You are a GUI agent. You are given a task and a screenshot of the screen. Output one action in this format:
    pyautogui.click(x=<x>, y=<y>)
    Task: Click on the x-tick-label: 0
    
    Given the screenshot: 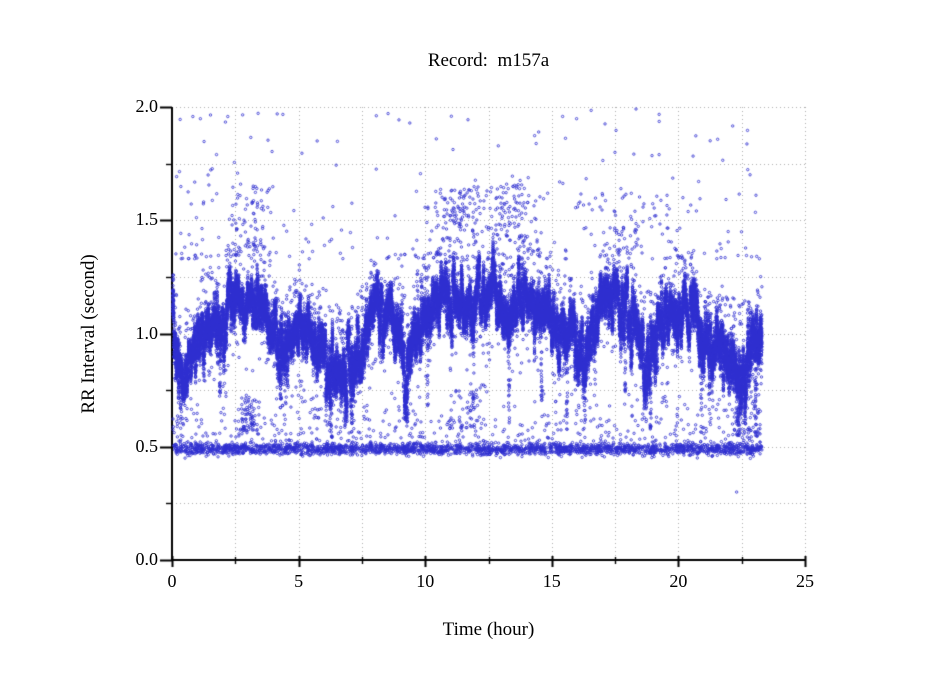 What is the action you would take?
    pyautogui.click(x=172, y=581)
    